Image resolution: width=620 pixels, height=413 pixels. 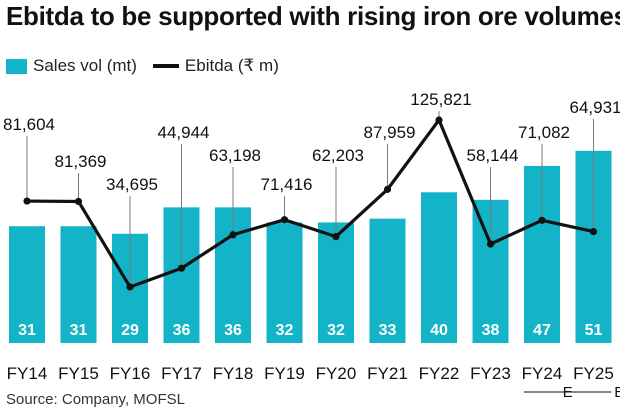 What do you see at coordinates (439, 373) in the screenshot?
I see `x-tick-label: FY22` at bounding box center [439, 373].